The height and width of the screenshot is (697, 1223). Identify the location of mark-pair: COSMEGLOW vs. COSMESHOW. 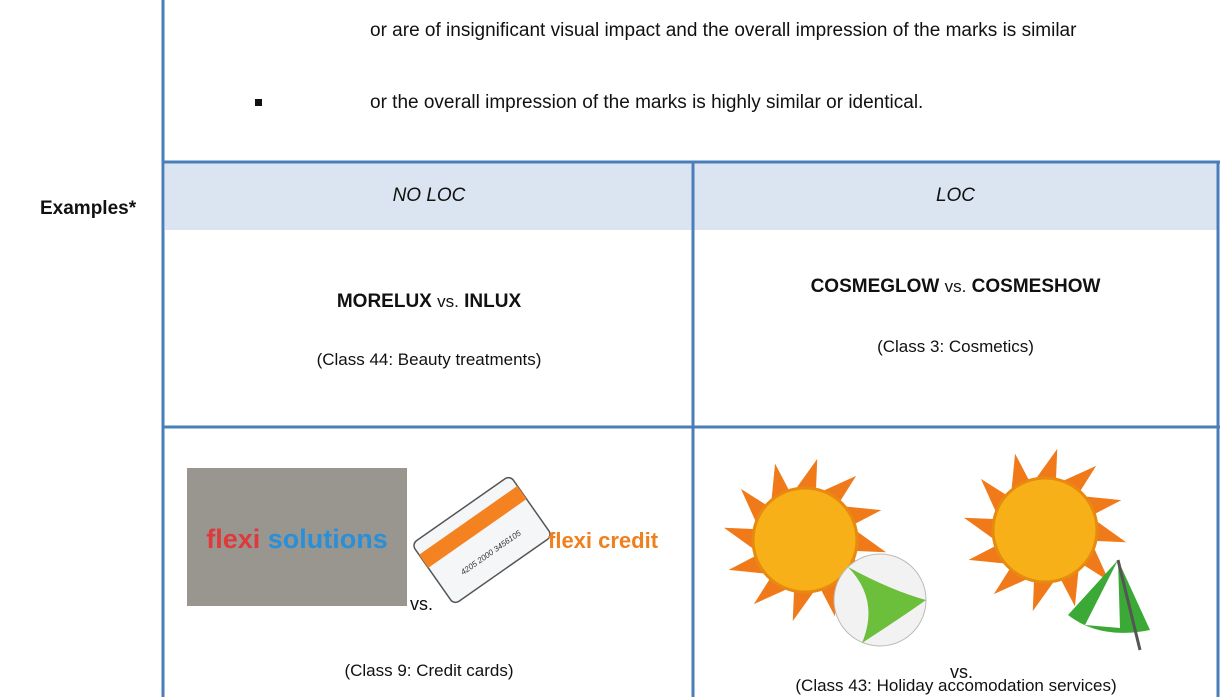
(955, 287).